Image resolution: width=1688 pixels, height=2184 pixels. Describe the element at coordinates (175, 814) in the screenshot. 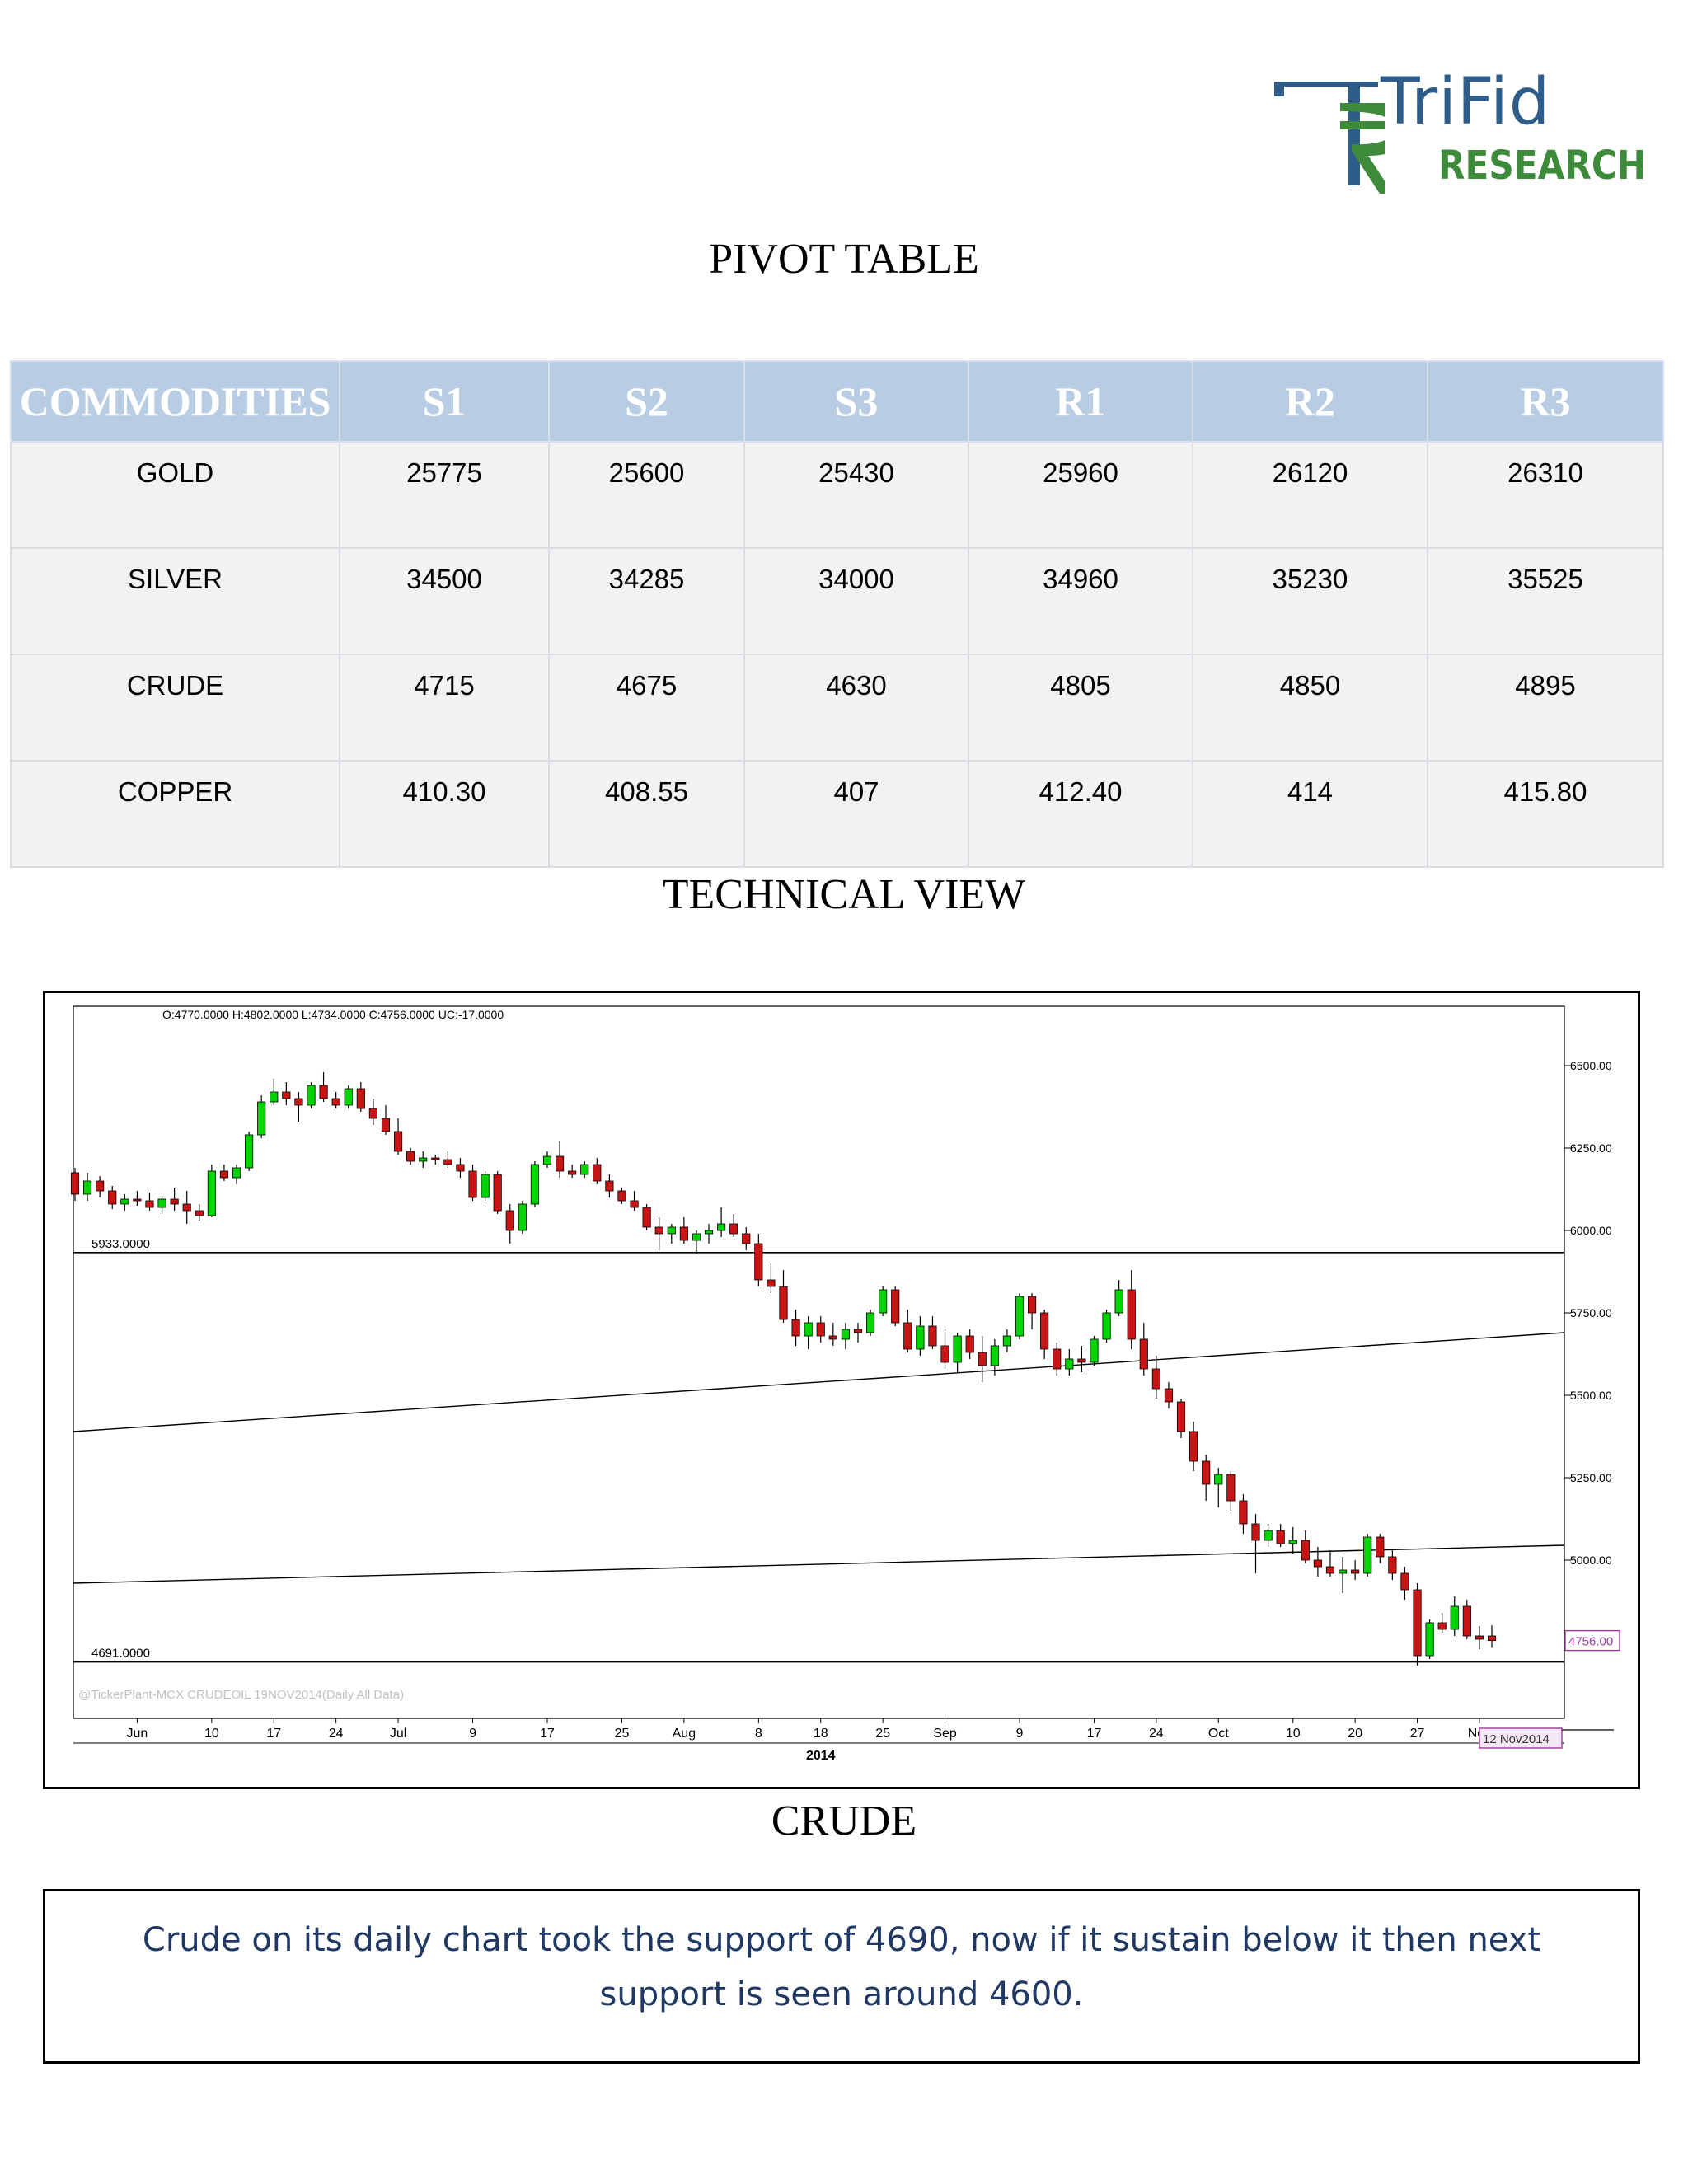

I see `commodity-name: COPPER` at that location.